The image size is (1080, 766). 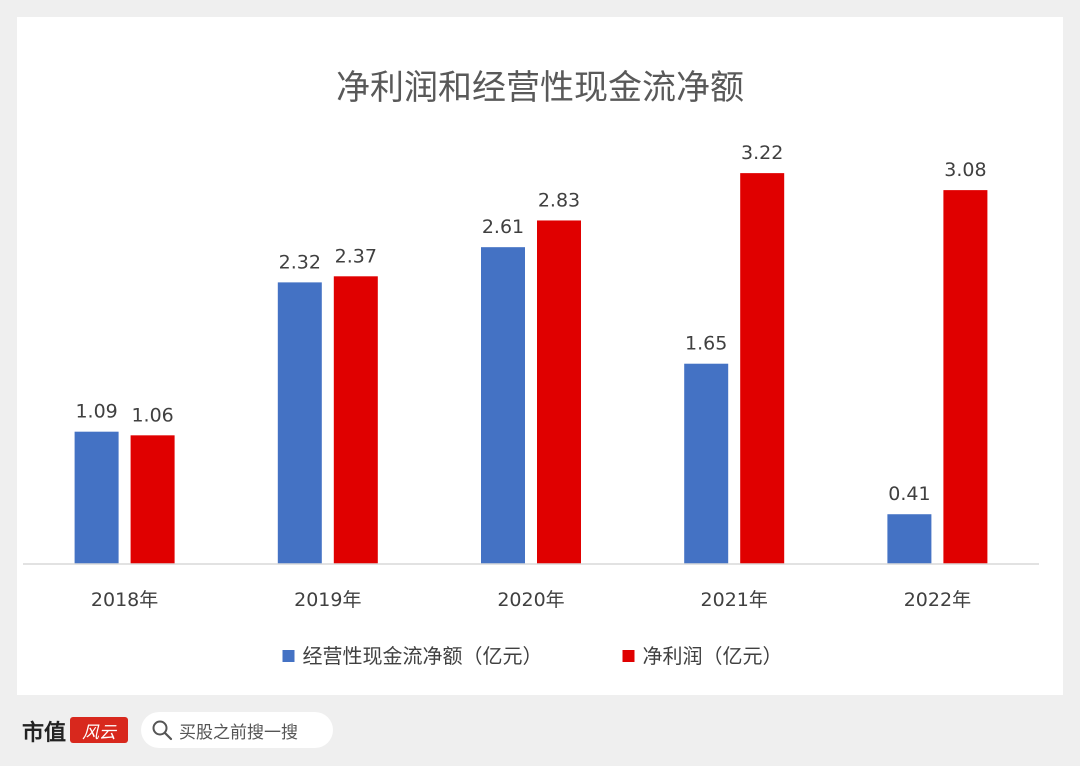 I want to click on data-label-2021年-series-1: 1.65, so click(x=706, y=344).